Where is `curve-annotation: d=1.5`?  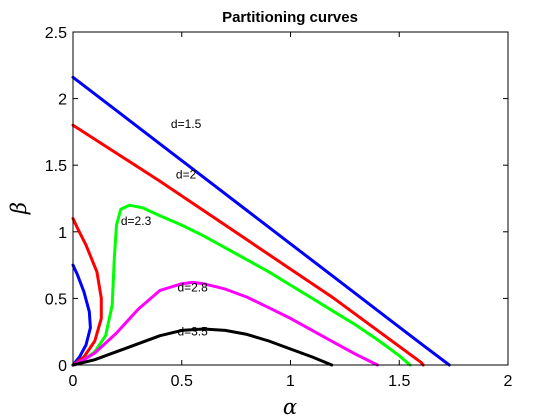 curve-annotation: d=1.5 is located at coordinates (186, 124).